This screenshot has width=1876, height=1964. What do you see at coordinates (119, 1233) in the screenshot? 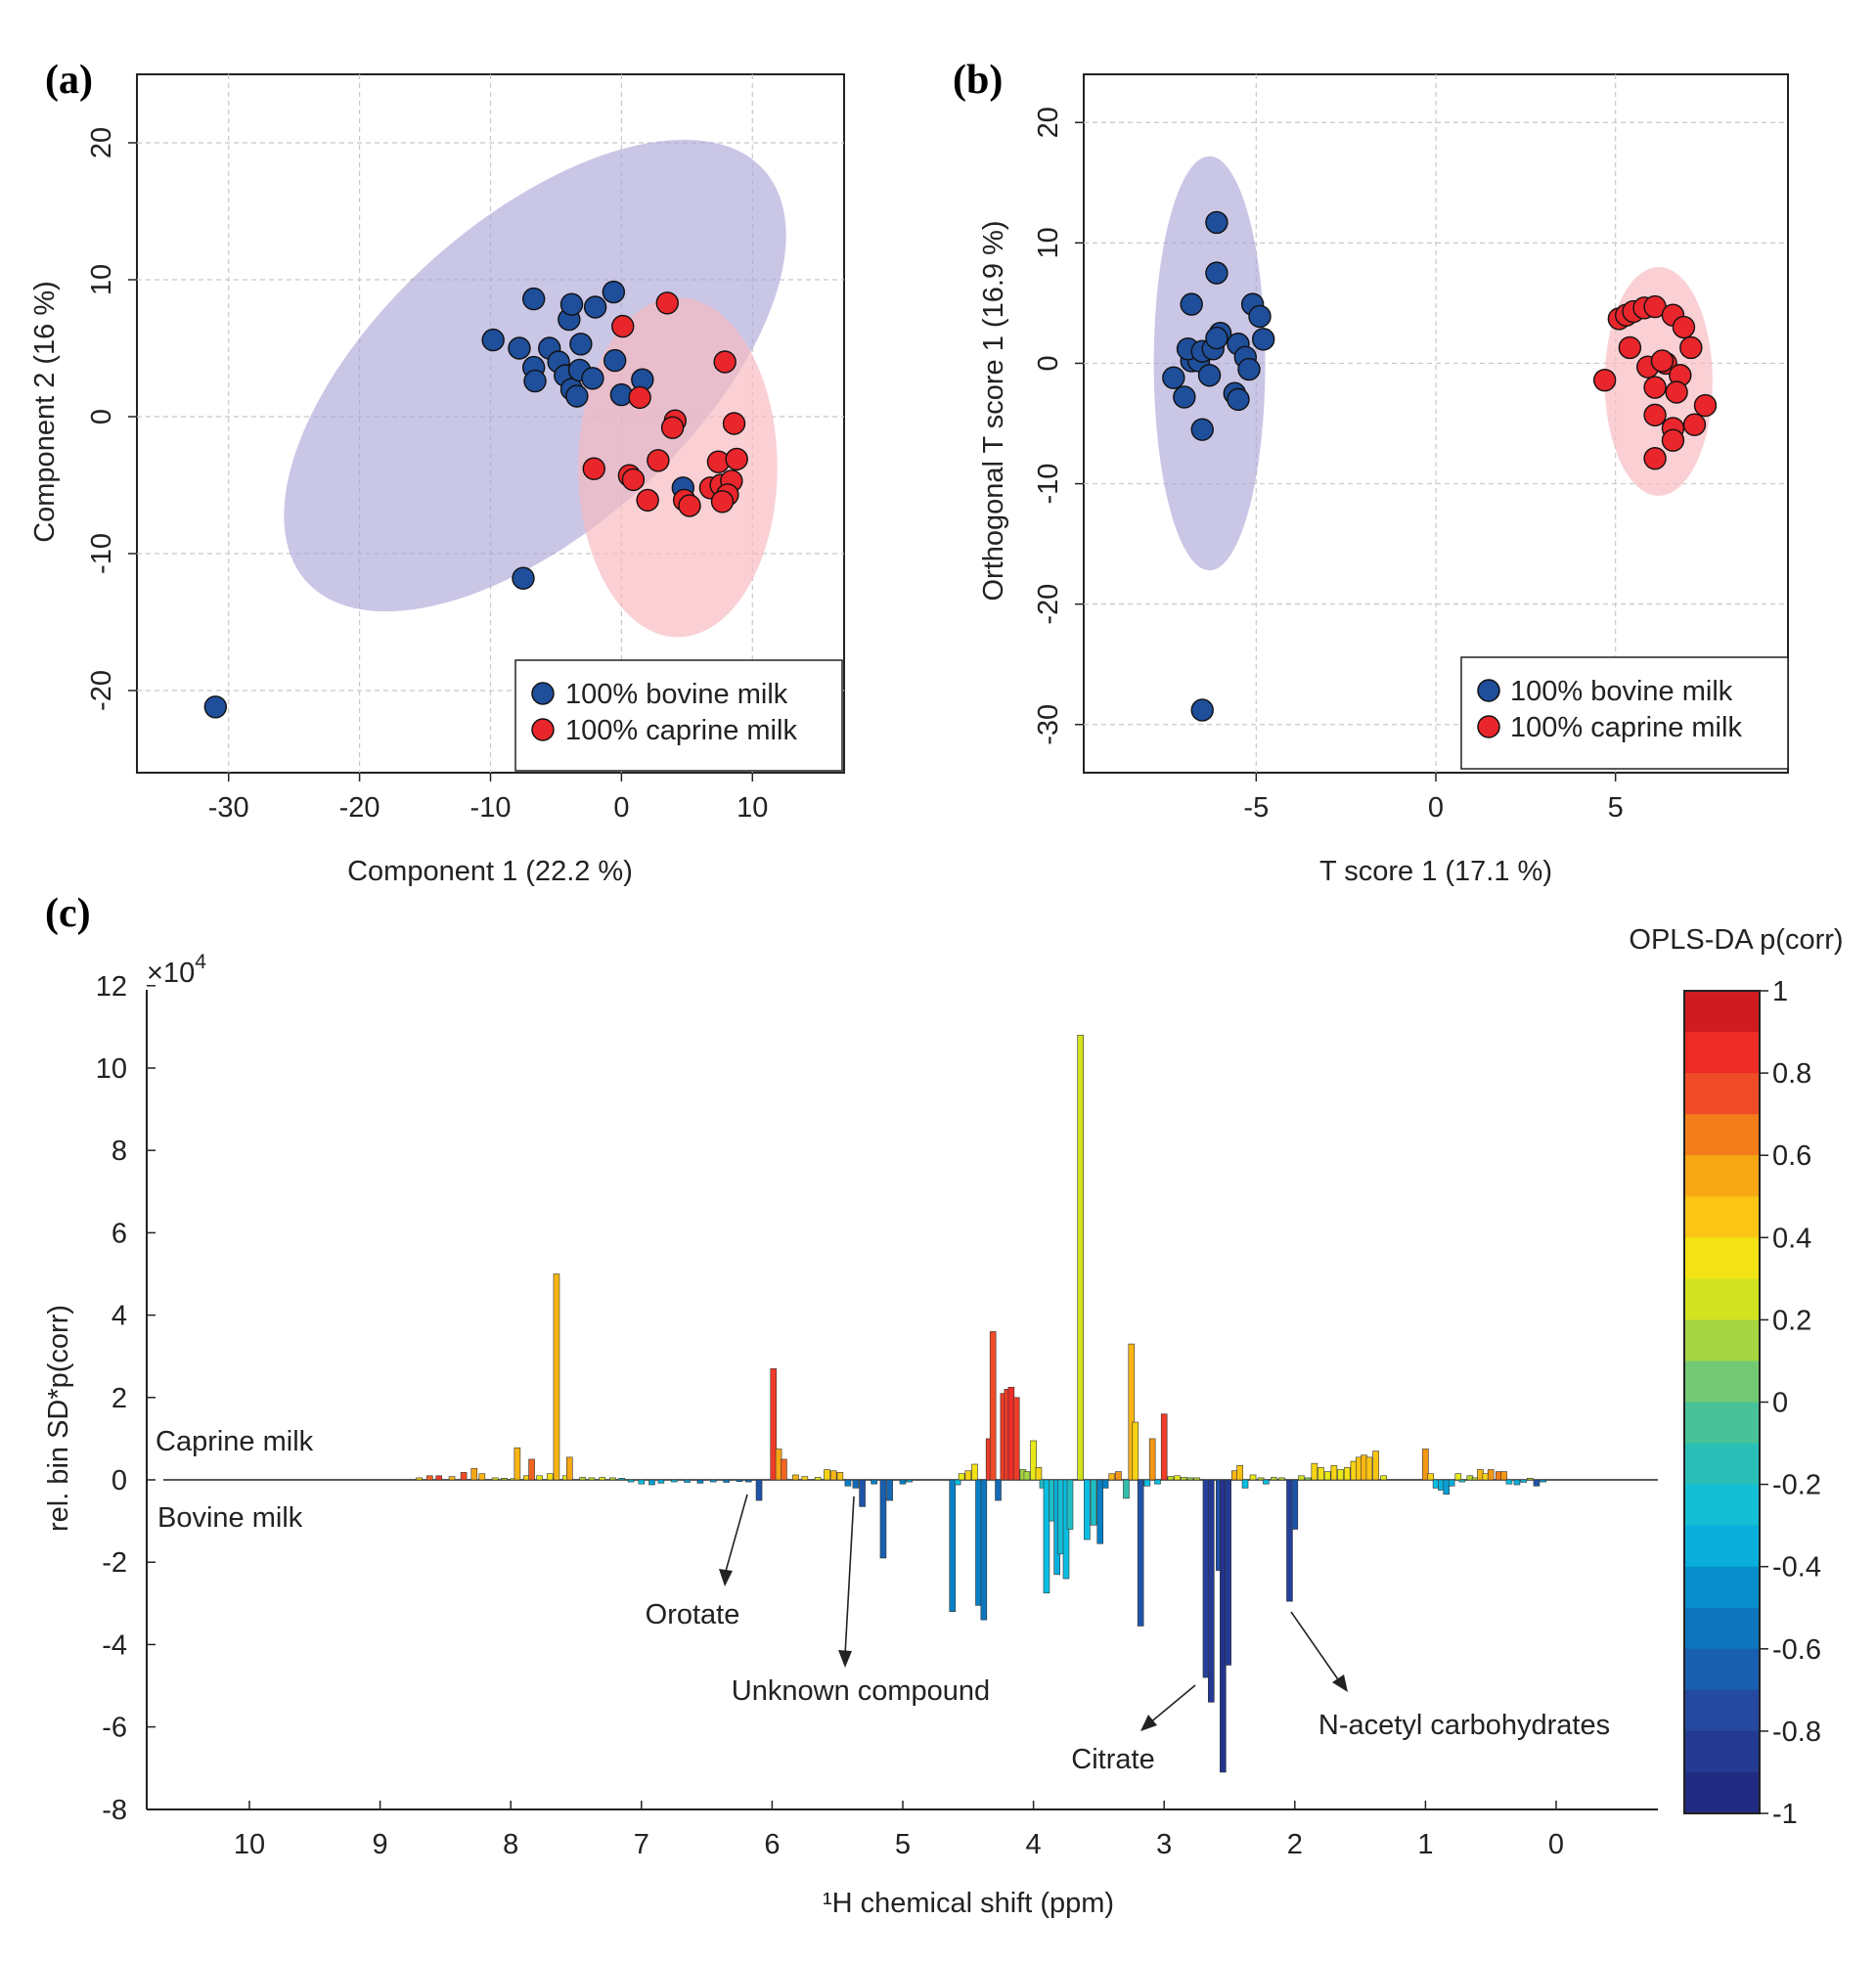
I see `y-tick-label: 6` at bounding box center [119, 1233].